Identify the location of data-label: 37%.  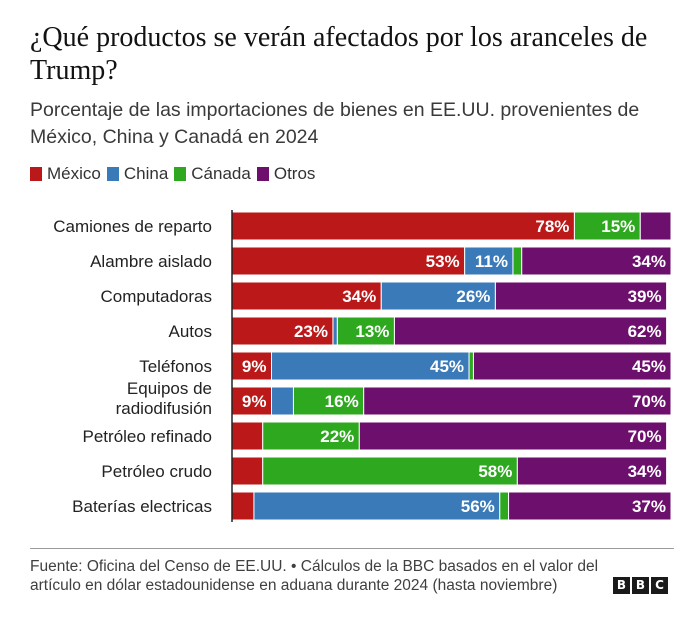
(649, 506).